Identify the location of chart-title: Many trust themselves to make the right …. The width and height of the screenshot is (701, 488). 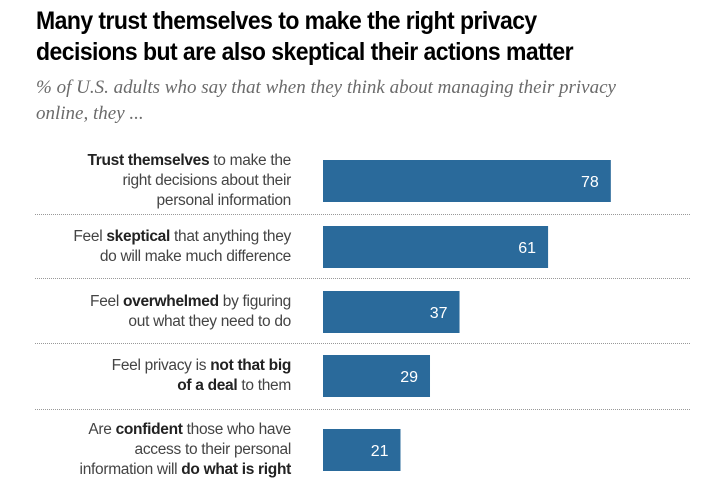
(339, 37).